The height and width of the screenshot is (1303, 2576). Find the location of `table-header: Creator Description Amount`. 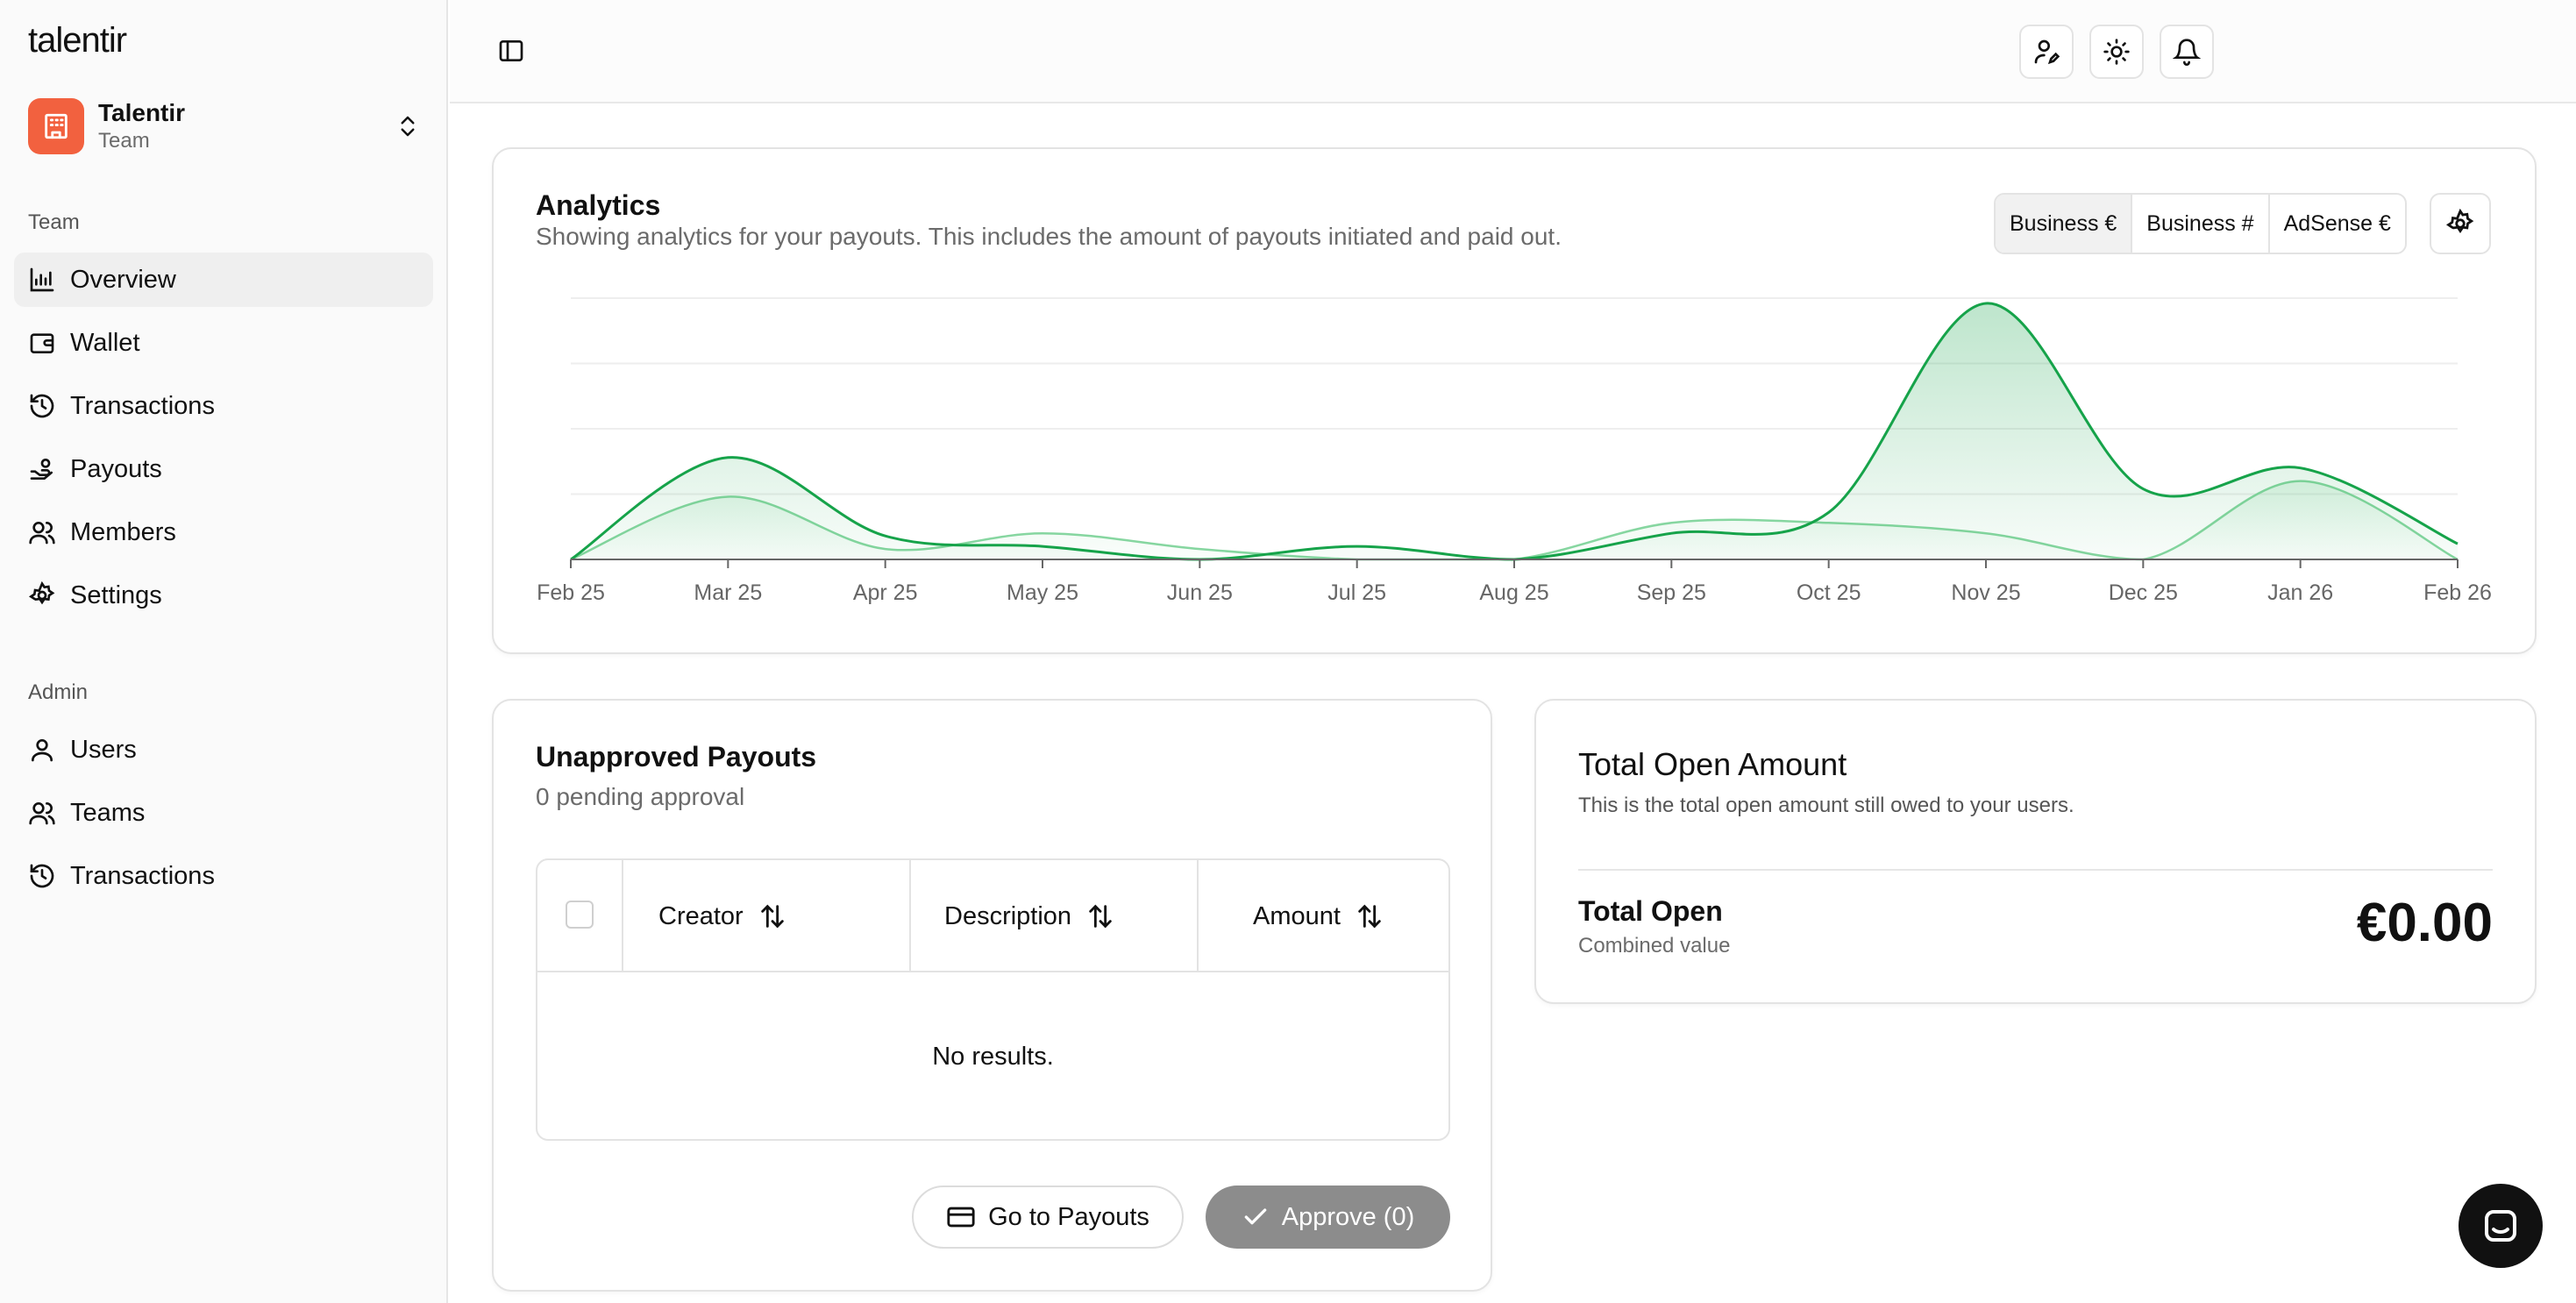

table-header: Creator Description Amount is located at coordinates (992, 916).